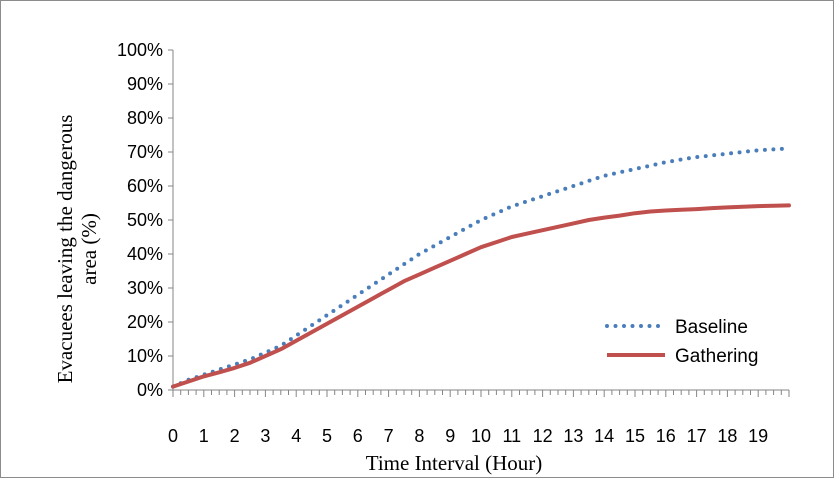 Image resolution: width=835 pixels, height=479 pixels. What do you see at coordinates (65, 249) in the screenshot?
I see `y-axis-title-line-1: Evacuees leaving the dangerous` at bounding box center [65, 249].